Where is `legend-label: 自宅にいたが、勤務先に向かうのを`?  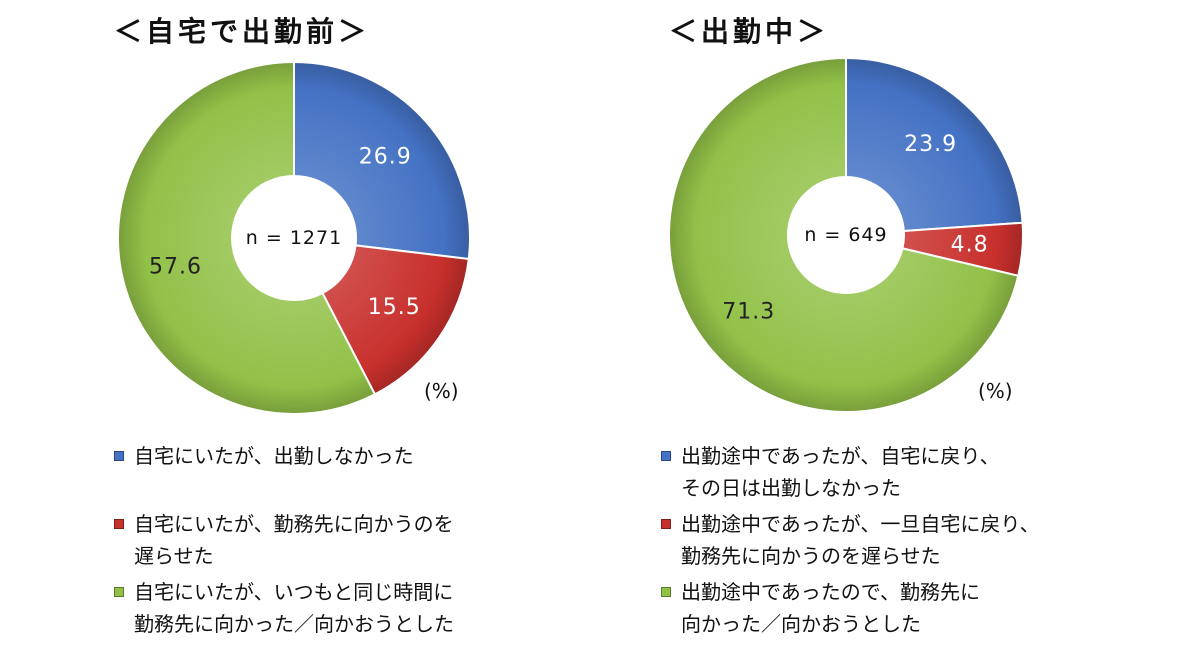 legend-label: 自宅にいたが、勤務先に向かうのを is located at coordinates (294, 524).